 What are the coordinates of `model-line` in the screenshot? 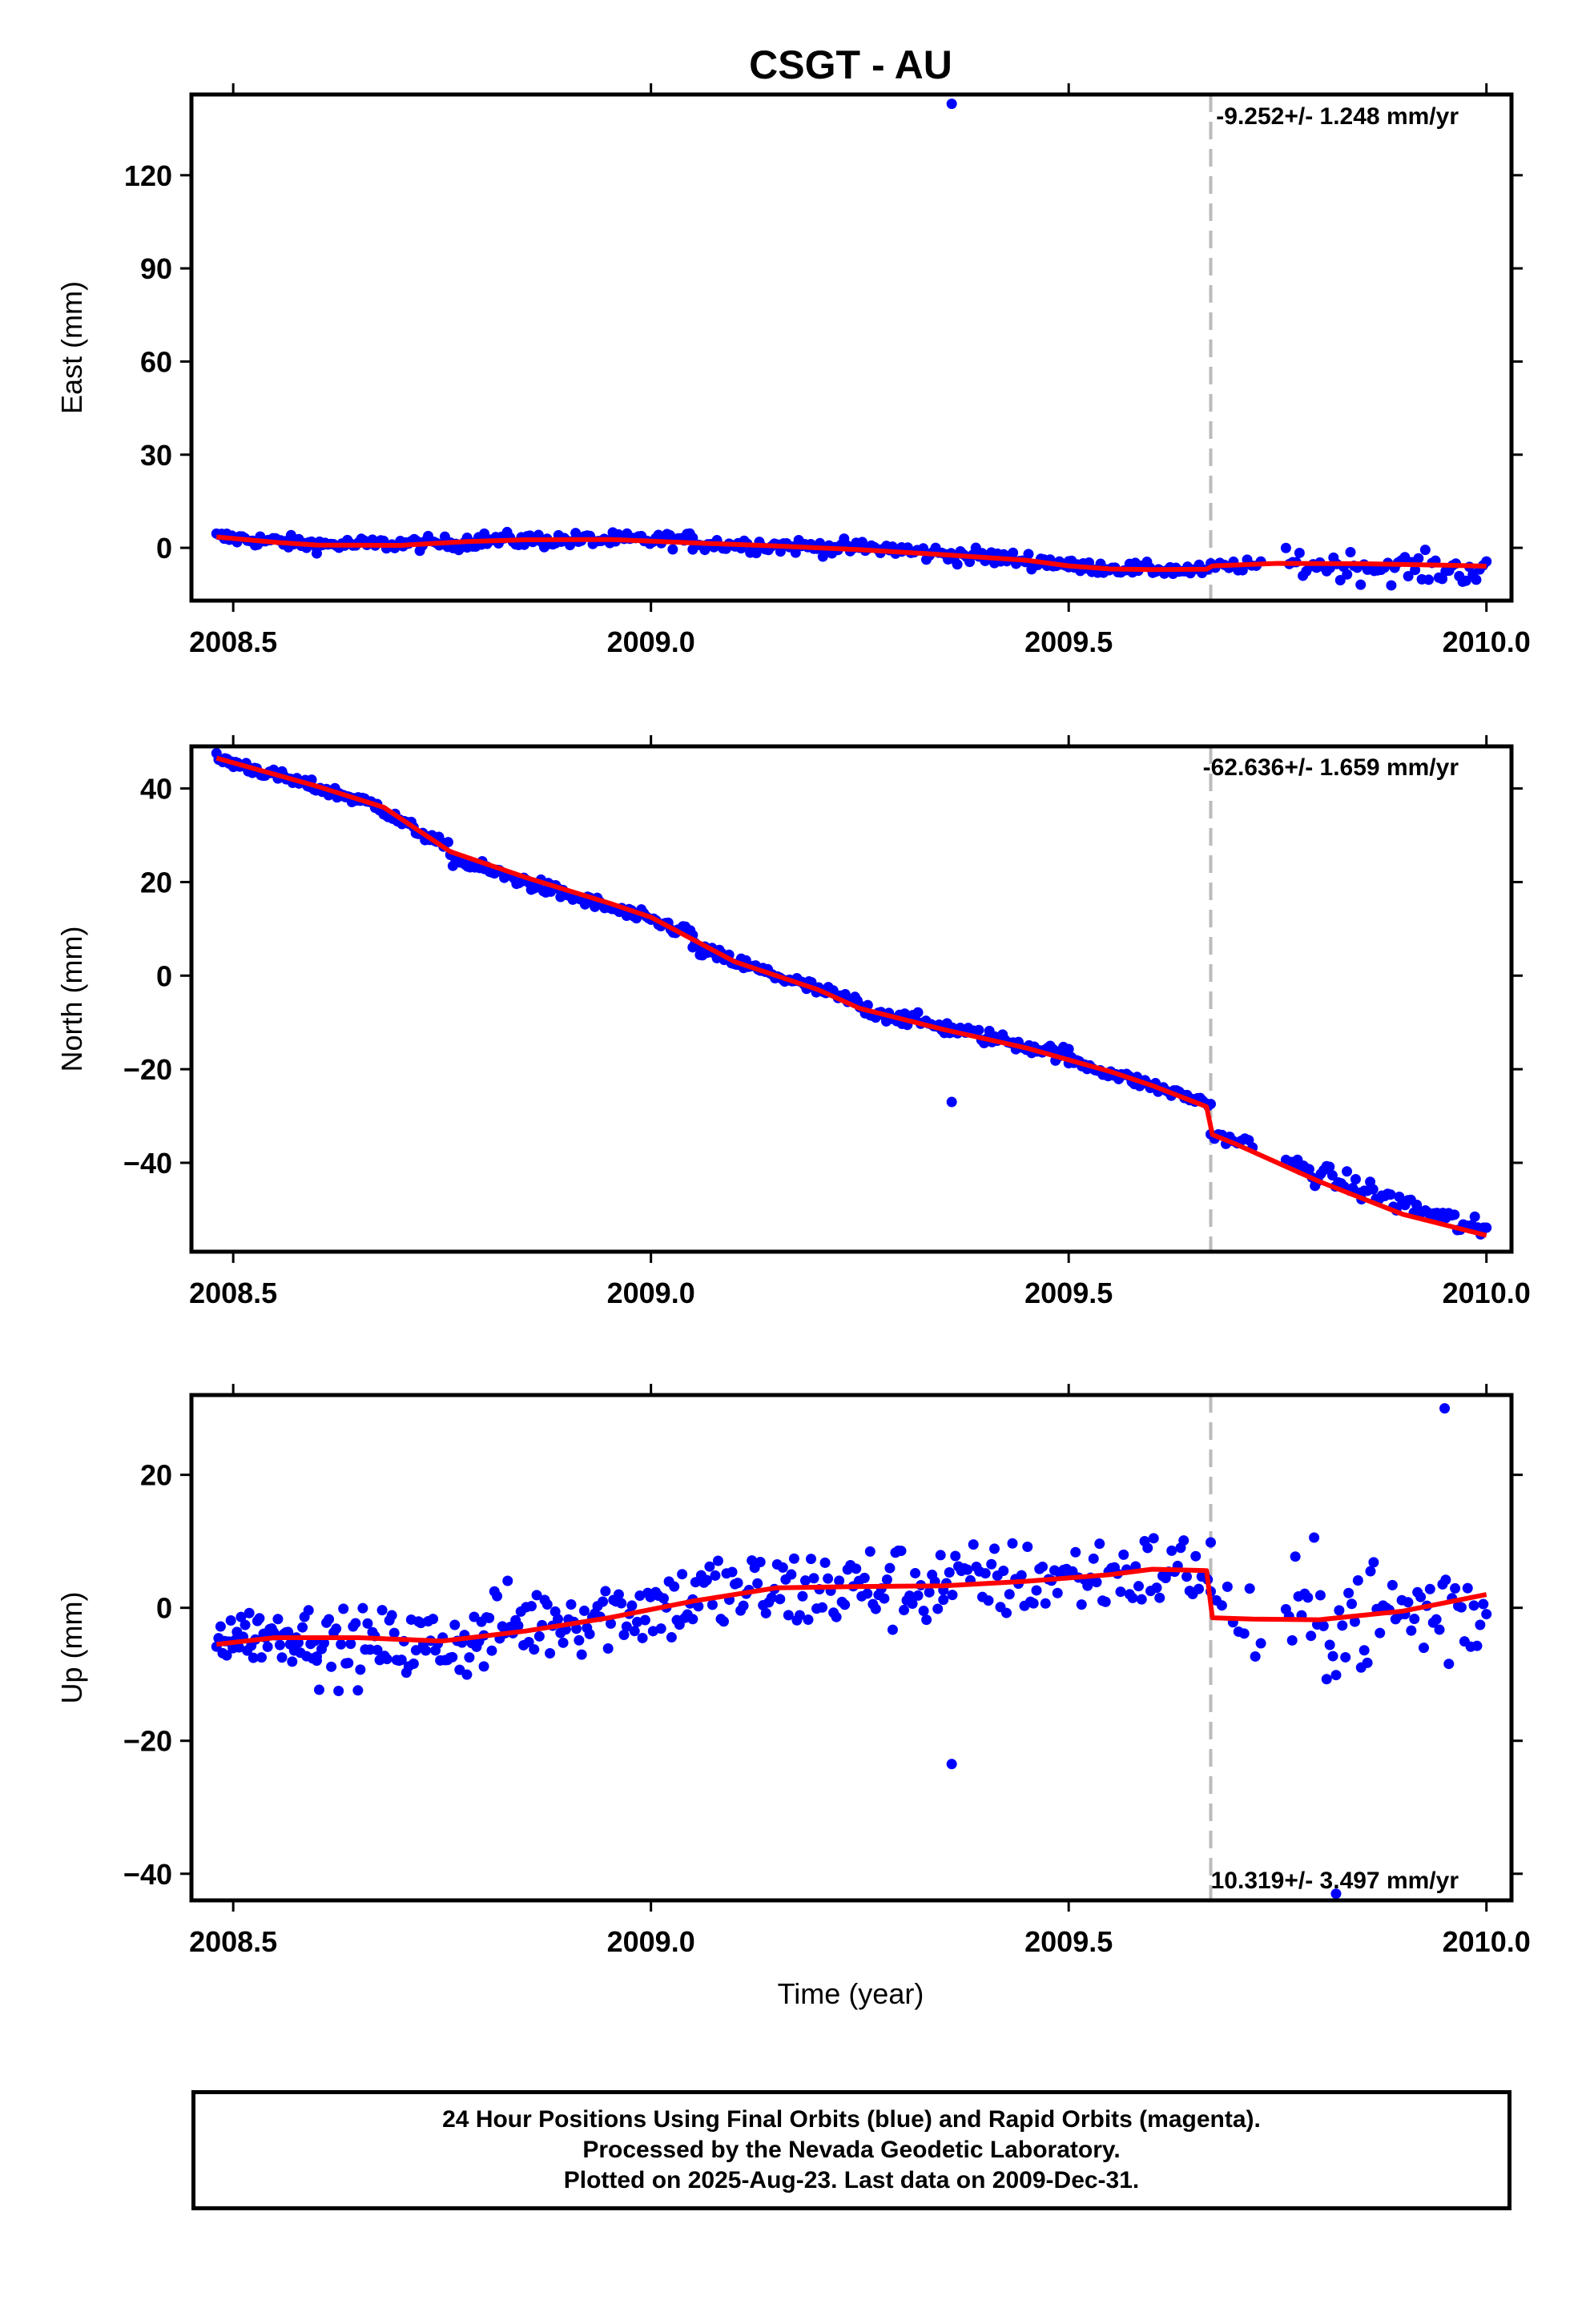 It's located at (851, 1606).